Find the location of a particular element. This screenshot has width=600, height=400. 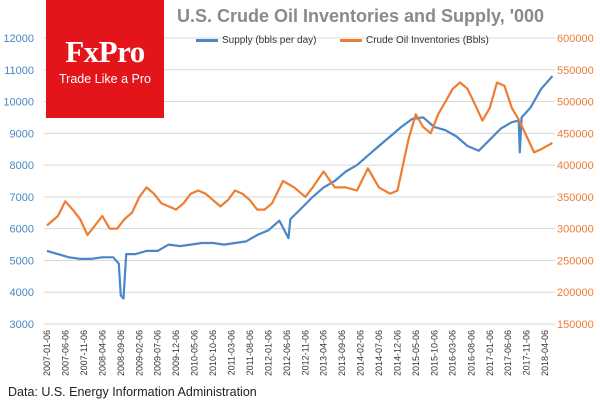

x-tick-label-16: 2013-09-06 is located at coordinates (342, 353).